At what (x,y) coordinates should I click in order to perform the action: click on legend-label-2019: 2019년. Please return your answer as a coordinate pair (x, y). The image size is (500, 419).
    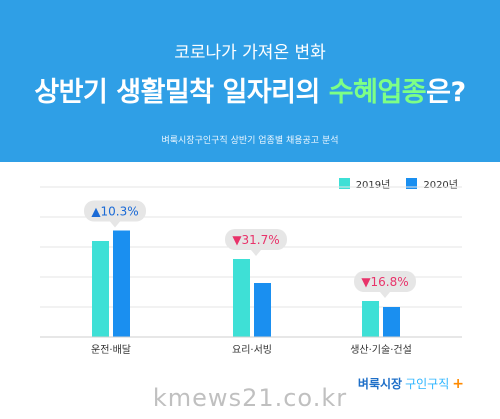
    Looking at the image, I should click on (373, 185).